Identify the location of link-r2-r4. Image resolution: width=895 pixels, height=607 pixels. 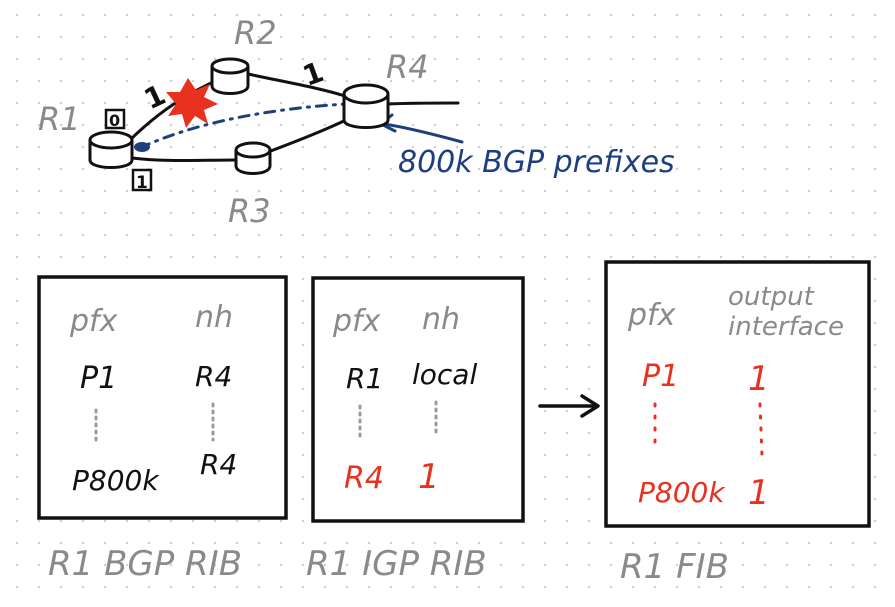
(296, 85).